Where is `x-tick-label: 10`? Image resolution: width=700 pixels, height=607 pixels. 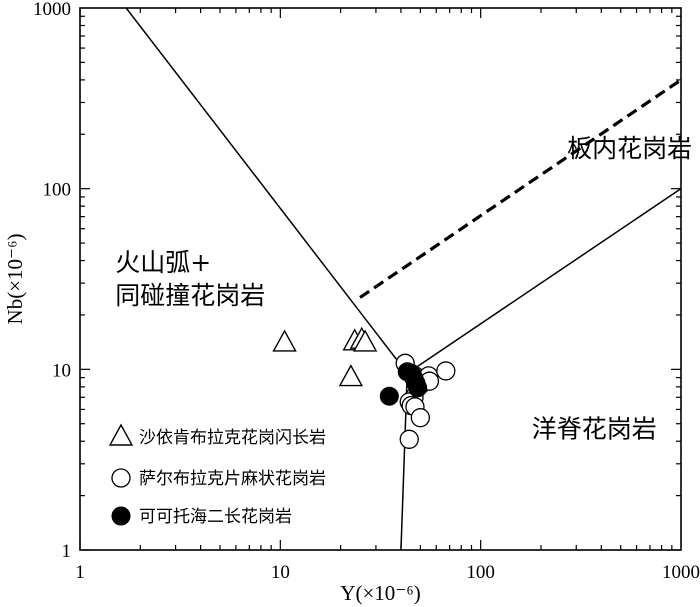 x-tick-label: 10 is located at coordinates (280, 572).